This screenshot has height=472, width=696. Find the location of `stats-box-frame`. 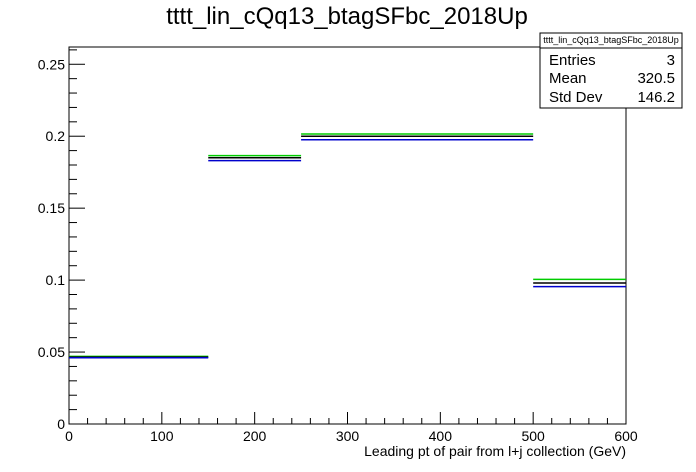

stats-box-frame is located at coordinates (611, 70).